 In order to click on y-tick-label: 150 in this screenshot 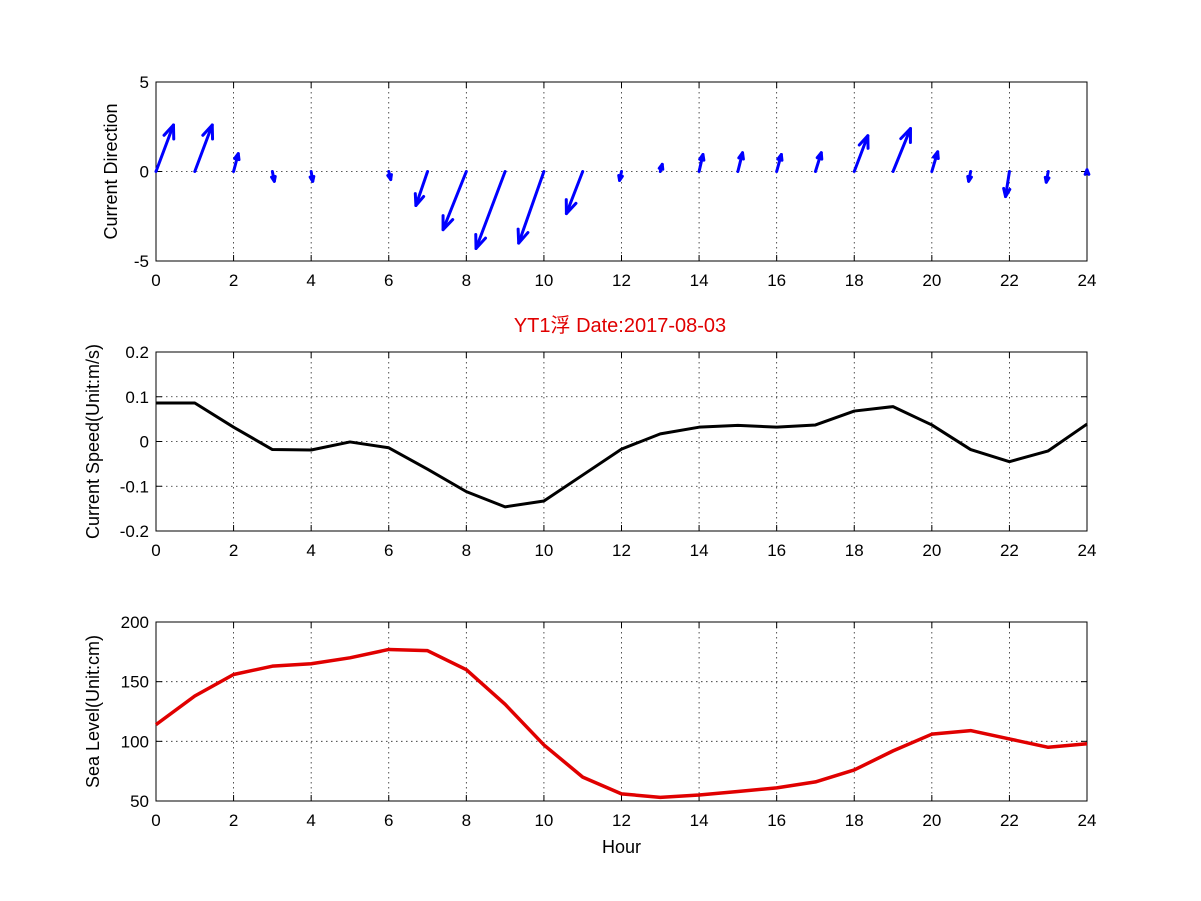, I will do `click(135, 682)`.